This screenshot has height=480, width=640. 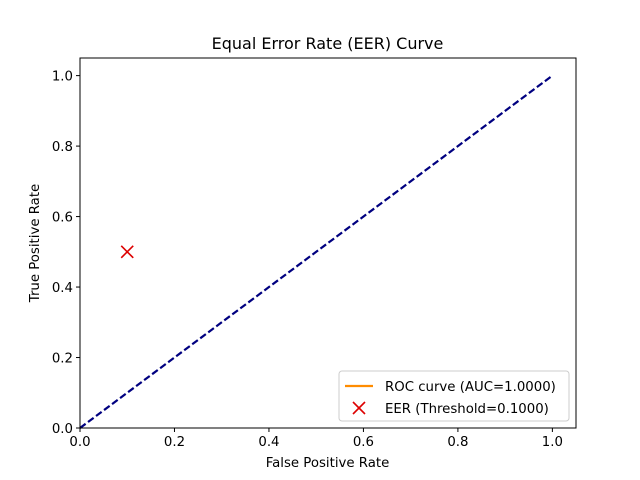 I want to click on y-tick-label: 0.4, so click(x=62, y=288).